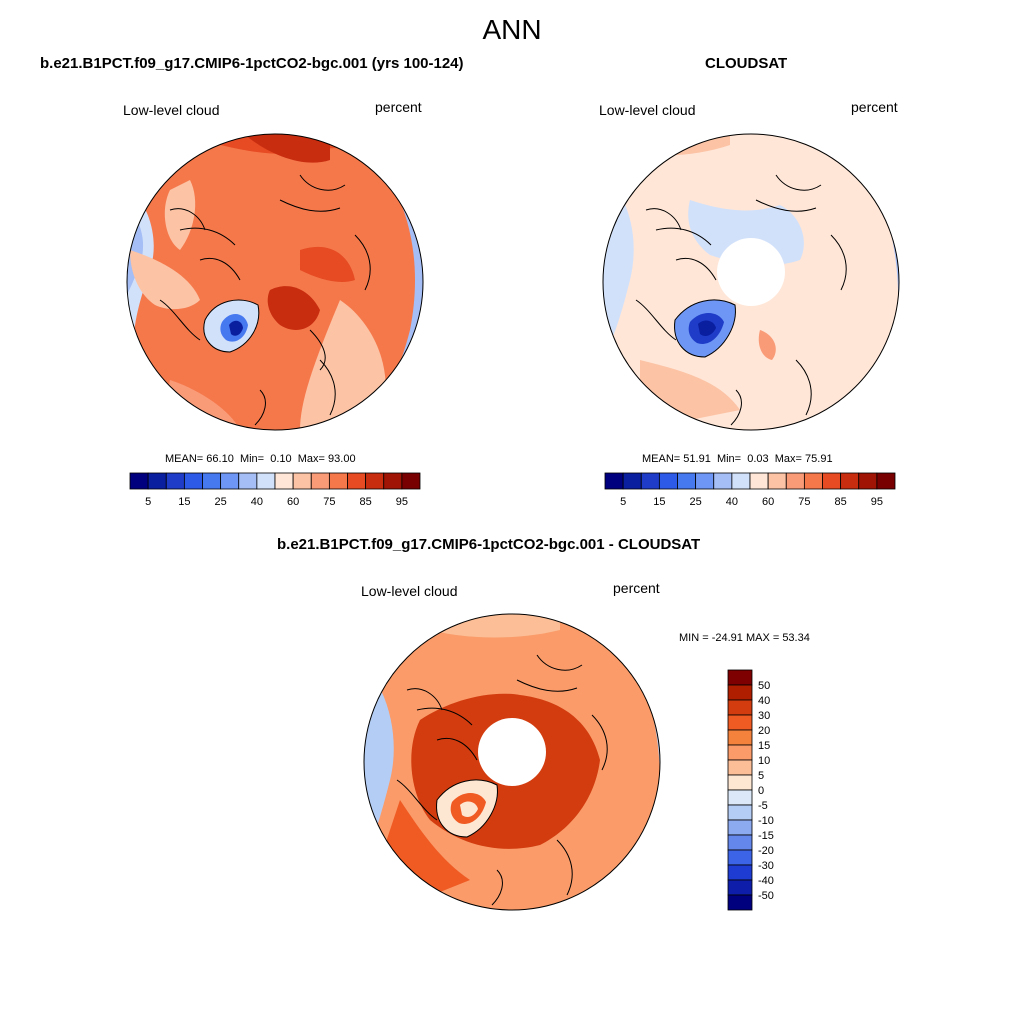 The height and width of the screenshot is (1024, 1024). Describe the element at coordinates (874, 107) in the screenshot. I see `panel2-units-label: percent` at that location.